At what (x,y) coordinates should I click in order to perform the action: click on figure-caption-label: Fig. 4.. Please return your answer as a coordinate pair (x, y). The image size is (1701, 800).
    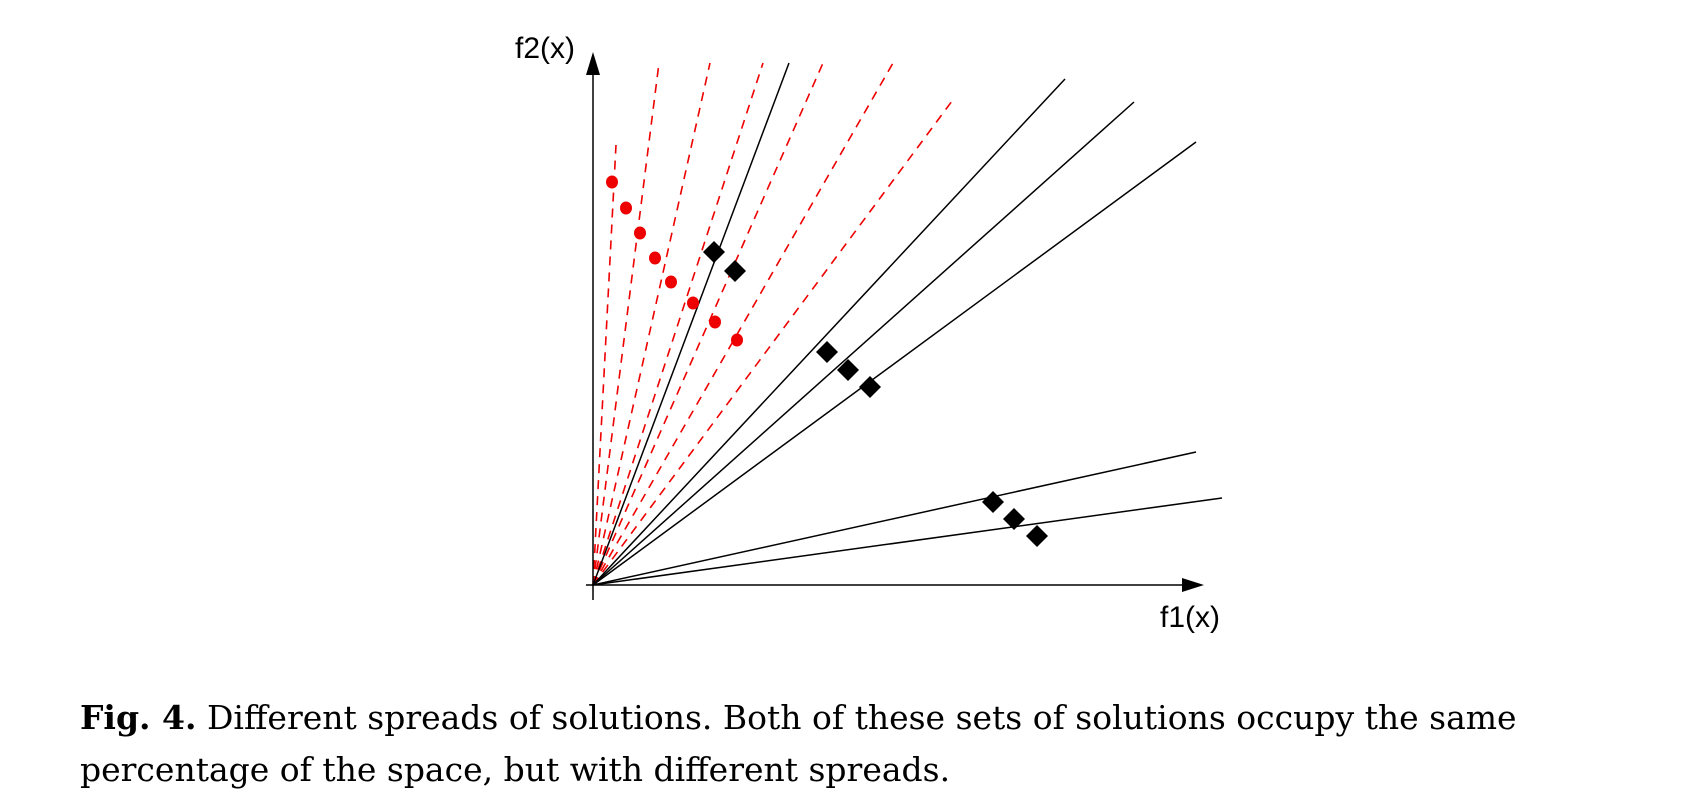
    Looking at the image, I should click on (138, 717).